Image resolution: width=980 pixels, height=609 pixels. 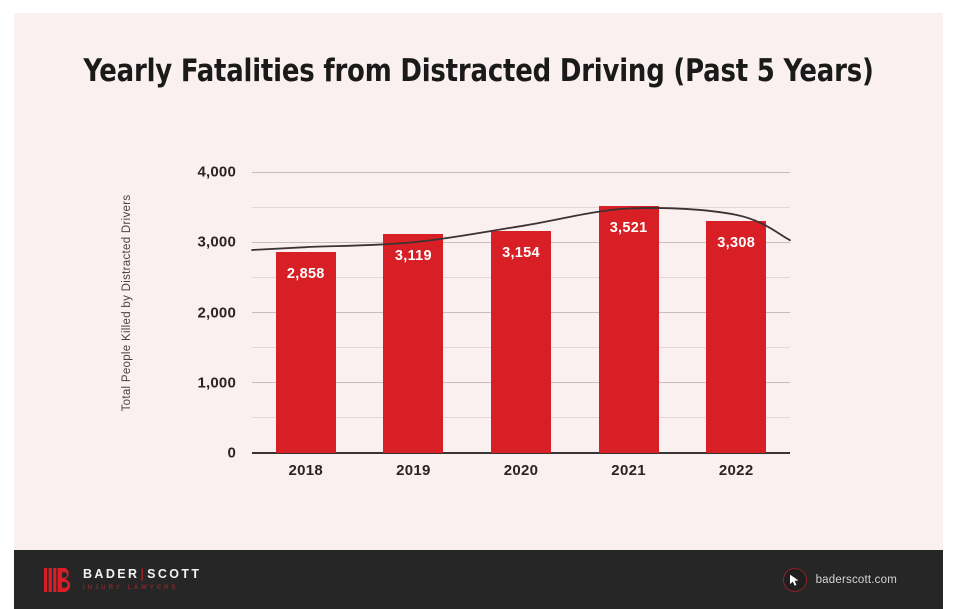 I want to click on y-axis-tick-label: 2,000, so click(x=216, y=312).